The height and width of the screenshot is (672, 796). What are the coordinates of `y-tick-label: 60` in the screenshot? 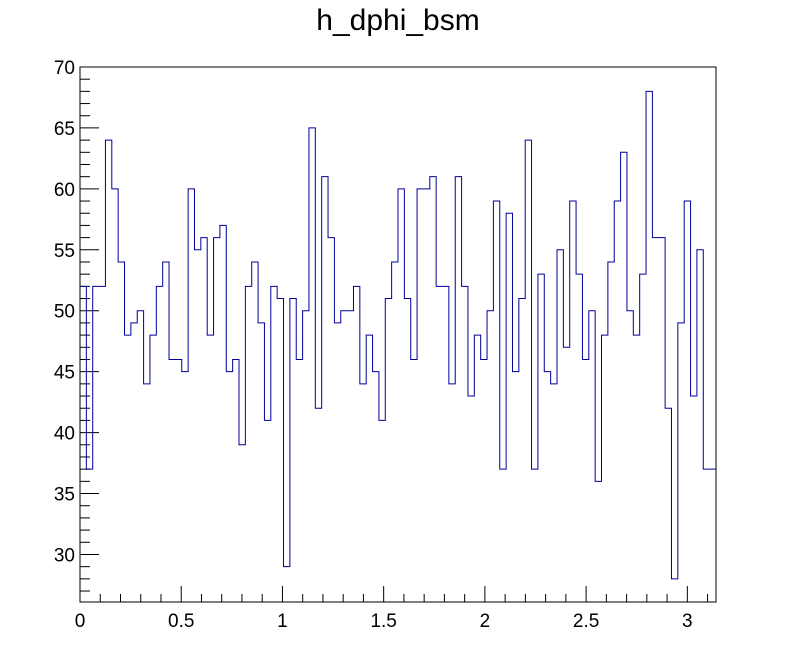 It's located at (64, 190).